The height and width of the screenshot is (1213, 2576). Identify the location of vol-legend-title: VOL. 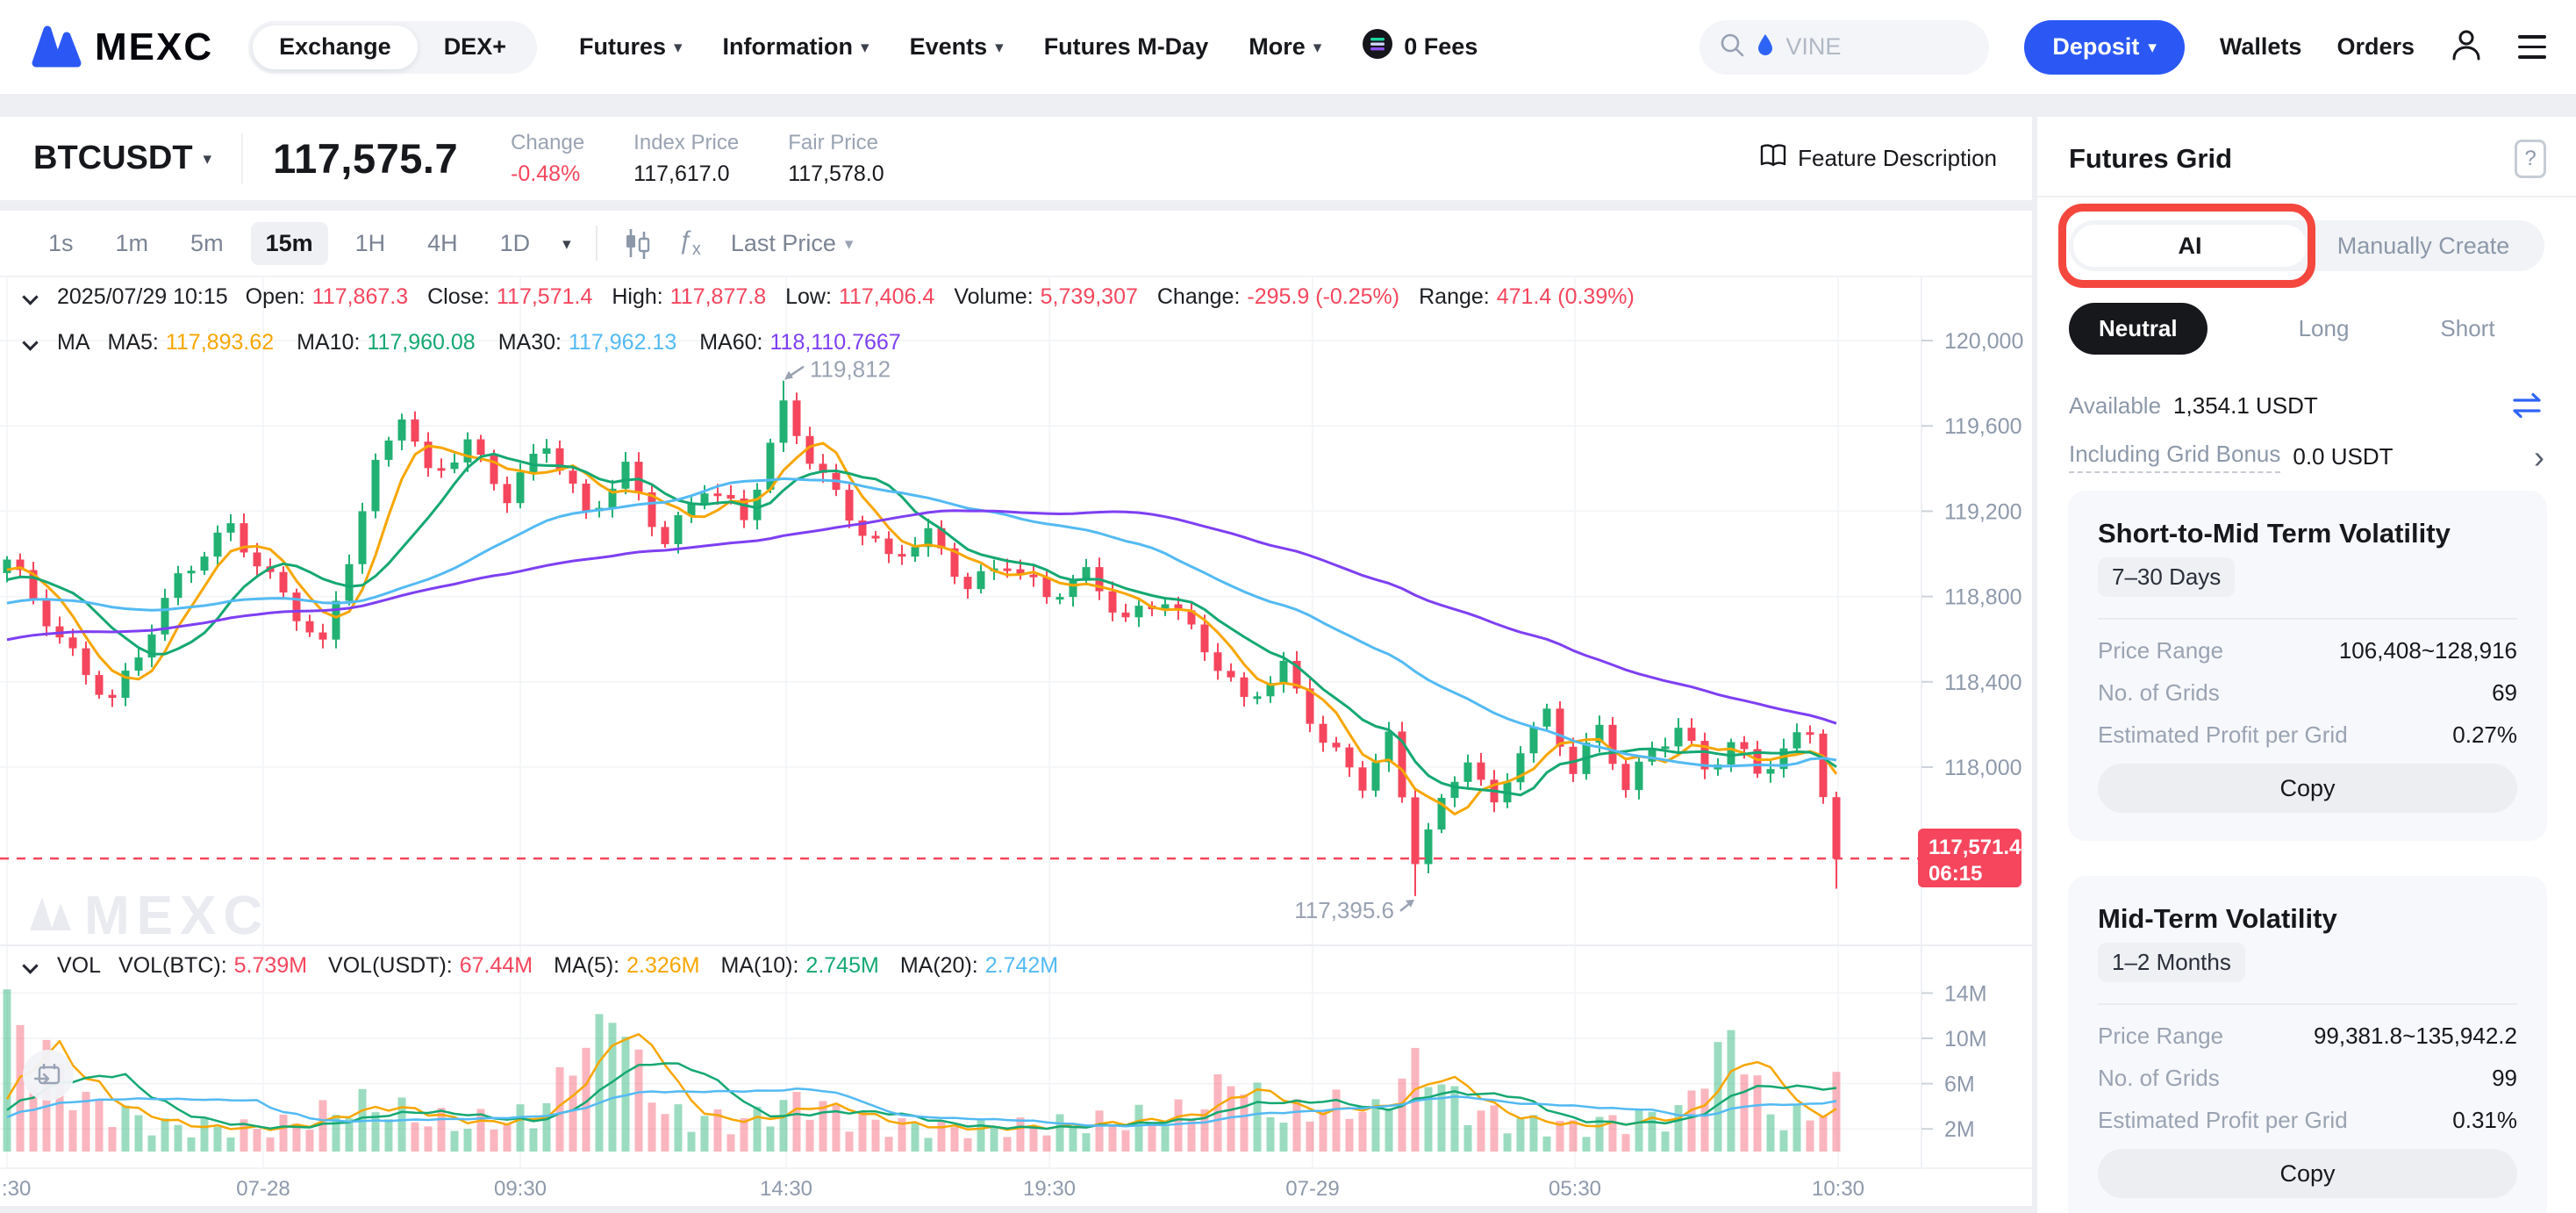
(79, 966).